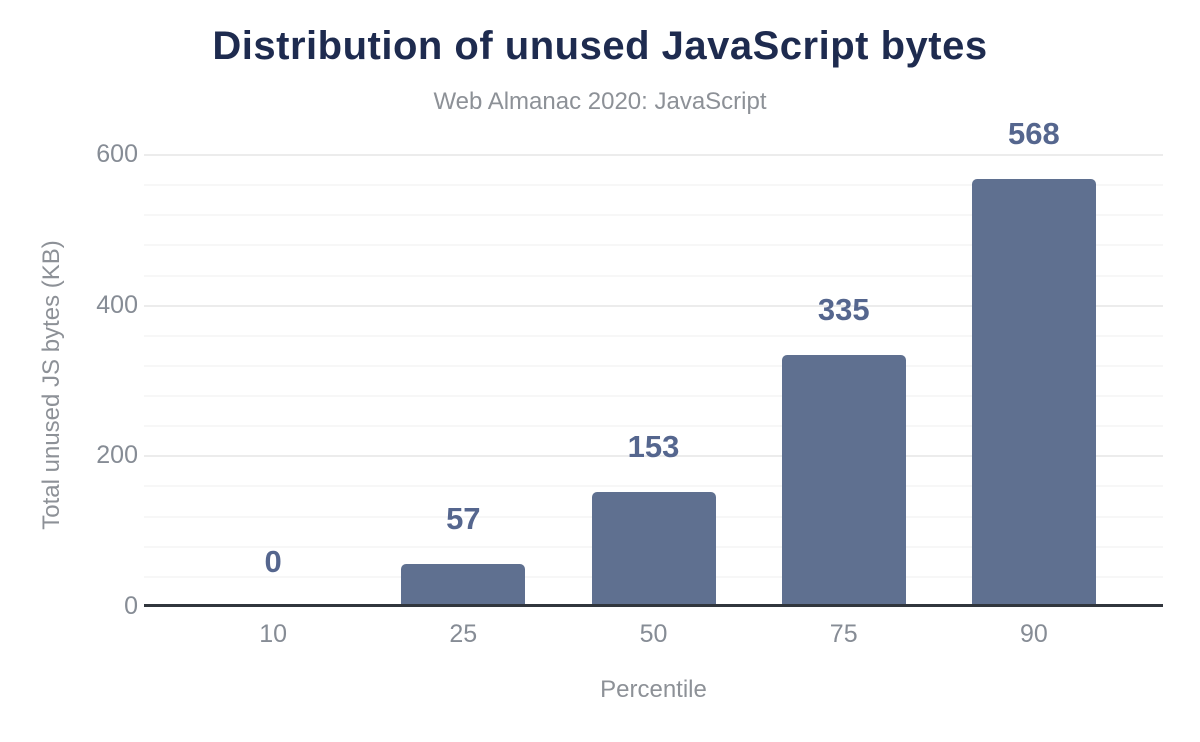 The width and height of the screenshot is (1200, 742). What do you see at coordinates (600, 46) in the screenshot?
I see `chart-title: Distribution of unused JavaScript bytes` at bounding box center [600, 46].